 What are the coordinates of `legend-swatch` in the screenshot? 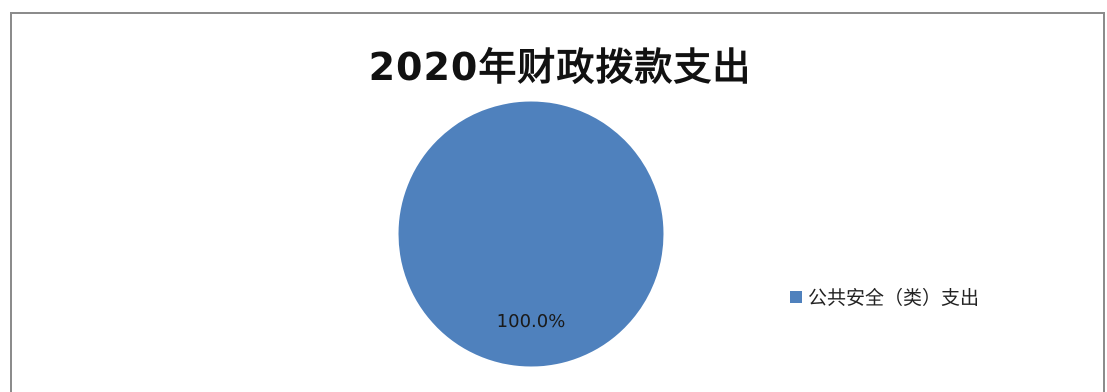 It's located at (796, 296).